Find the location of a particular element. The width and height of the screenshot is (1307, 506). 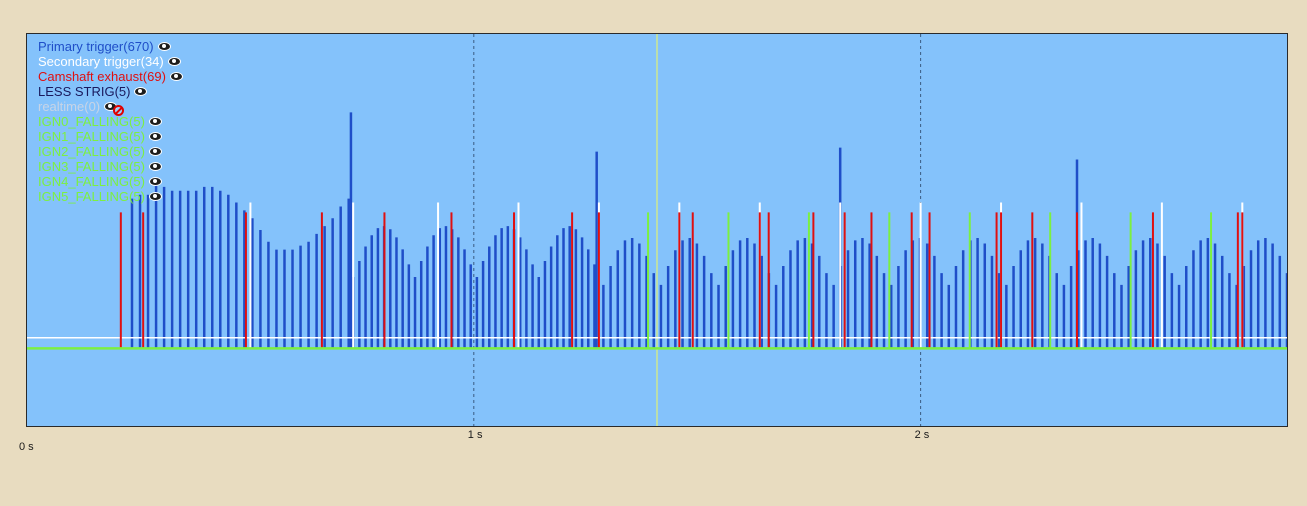

legend-item: IGN0_FALLING(5) is located at coordinates (110, 121).